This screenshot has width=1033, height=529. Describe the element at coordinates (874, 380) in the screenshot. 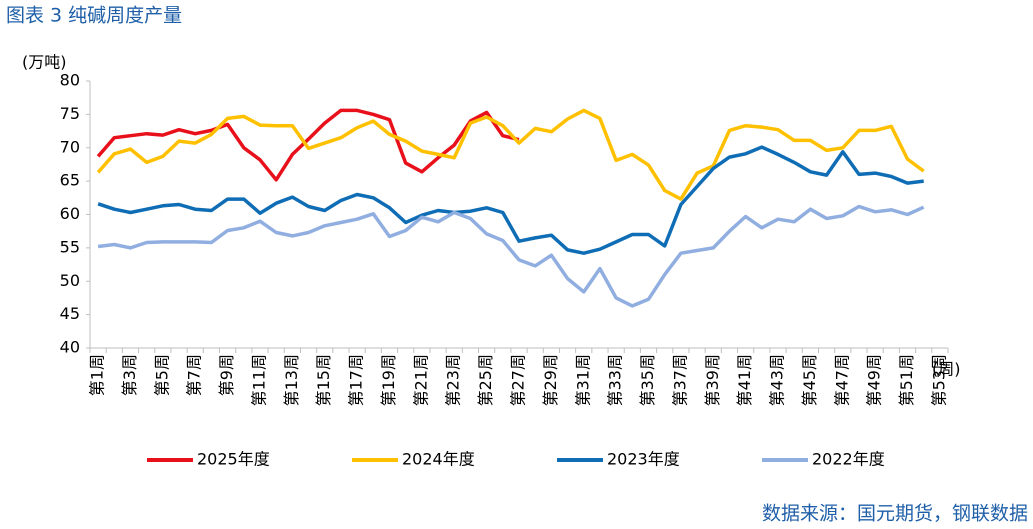

I see `x-tick-label: 第49周` at that location.